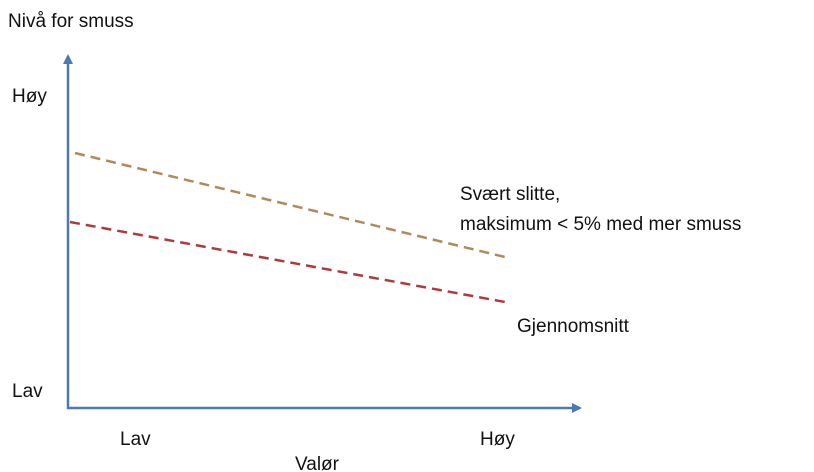 The image size is (814, 472). Describe the element at coordinates (290, 205) in the screenshot. I see `worn-line` at that location.